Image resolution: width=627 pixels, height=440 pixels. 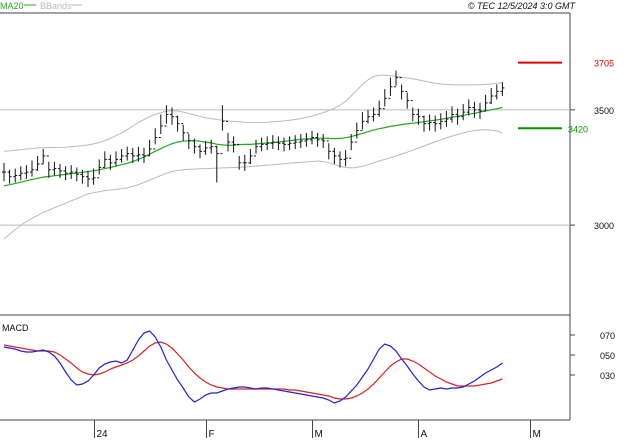 I want to click on ma20-line, so click(x=253, y=146).